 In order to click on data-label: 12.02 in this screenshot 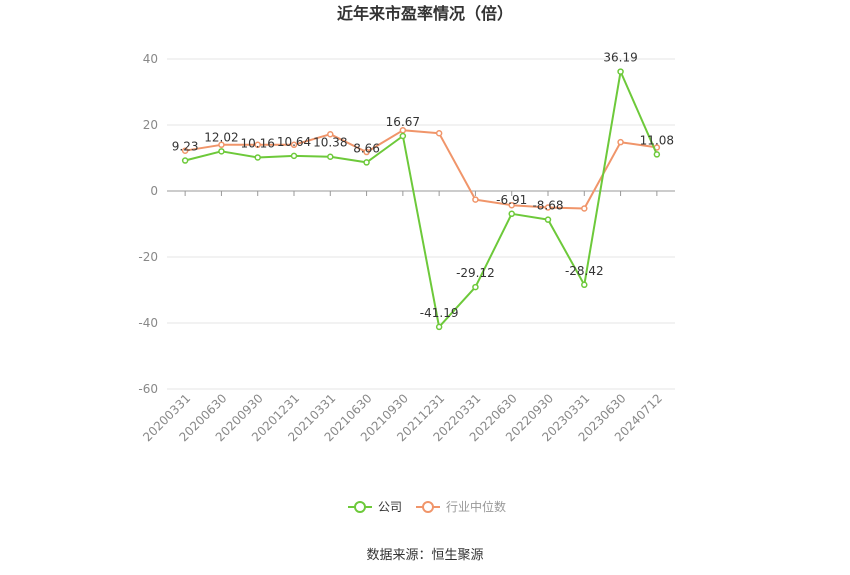, I will do `click(221, 137)`.